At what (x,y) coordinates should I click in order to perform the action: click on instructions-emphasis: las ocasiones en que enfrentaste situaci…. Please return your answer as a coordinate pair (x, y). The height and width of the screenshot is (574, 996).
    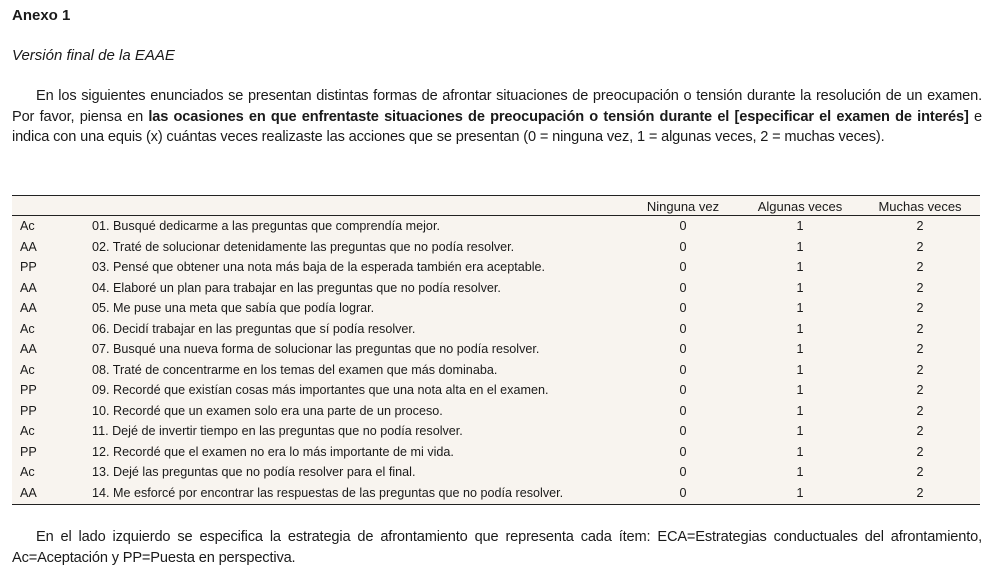
    Looking at the image, I should click on (558, 116).